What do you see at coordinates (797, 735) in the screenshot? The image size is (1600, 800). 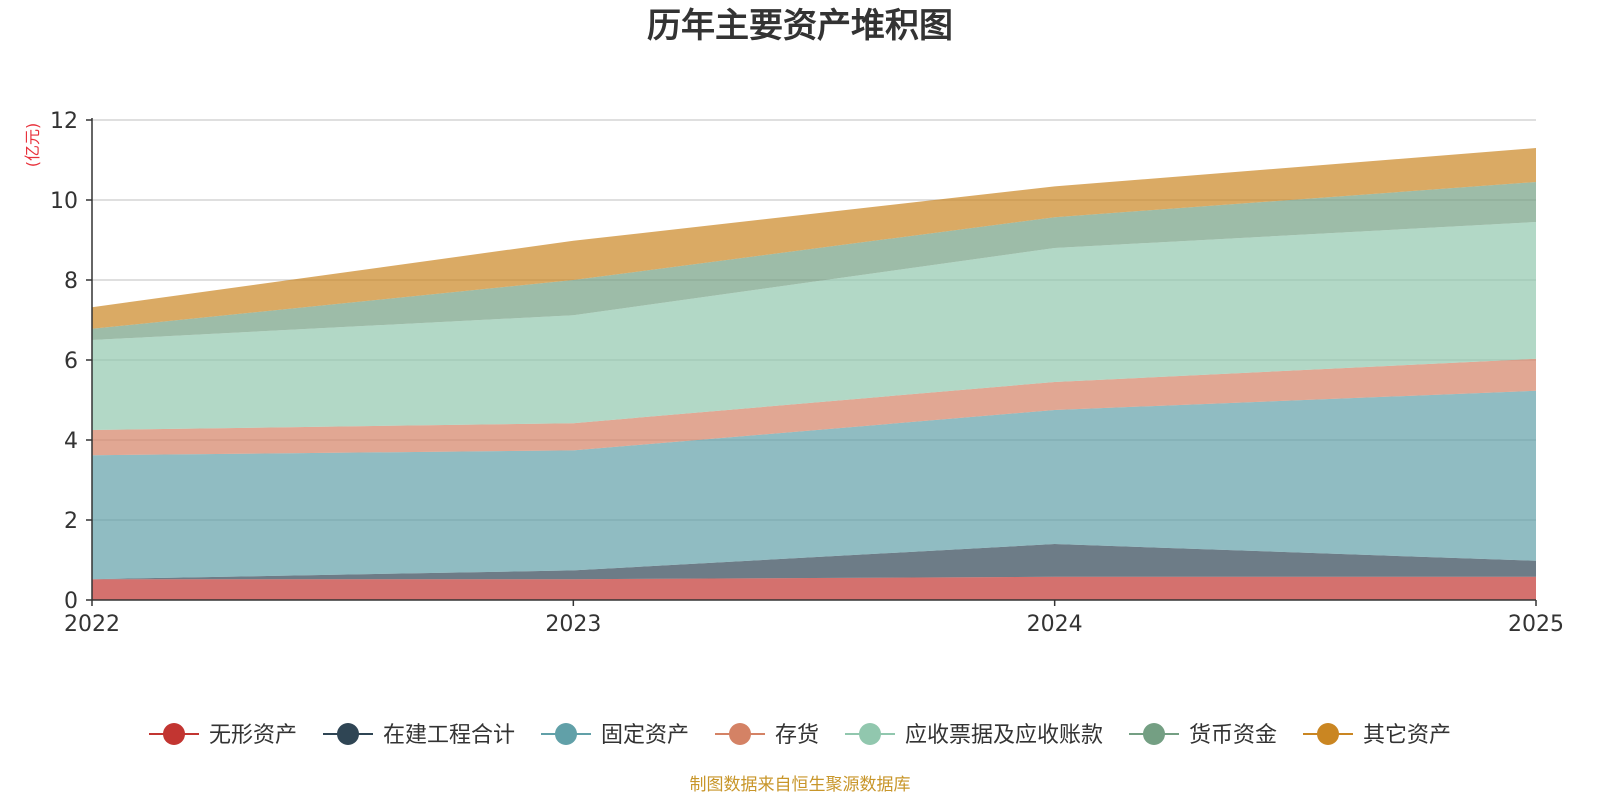 I see `legend-label: 存货` at bounding box center [797, 735].